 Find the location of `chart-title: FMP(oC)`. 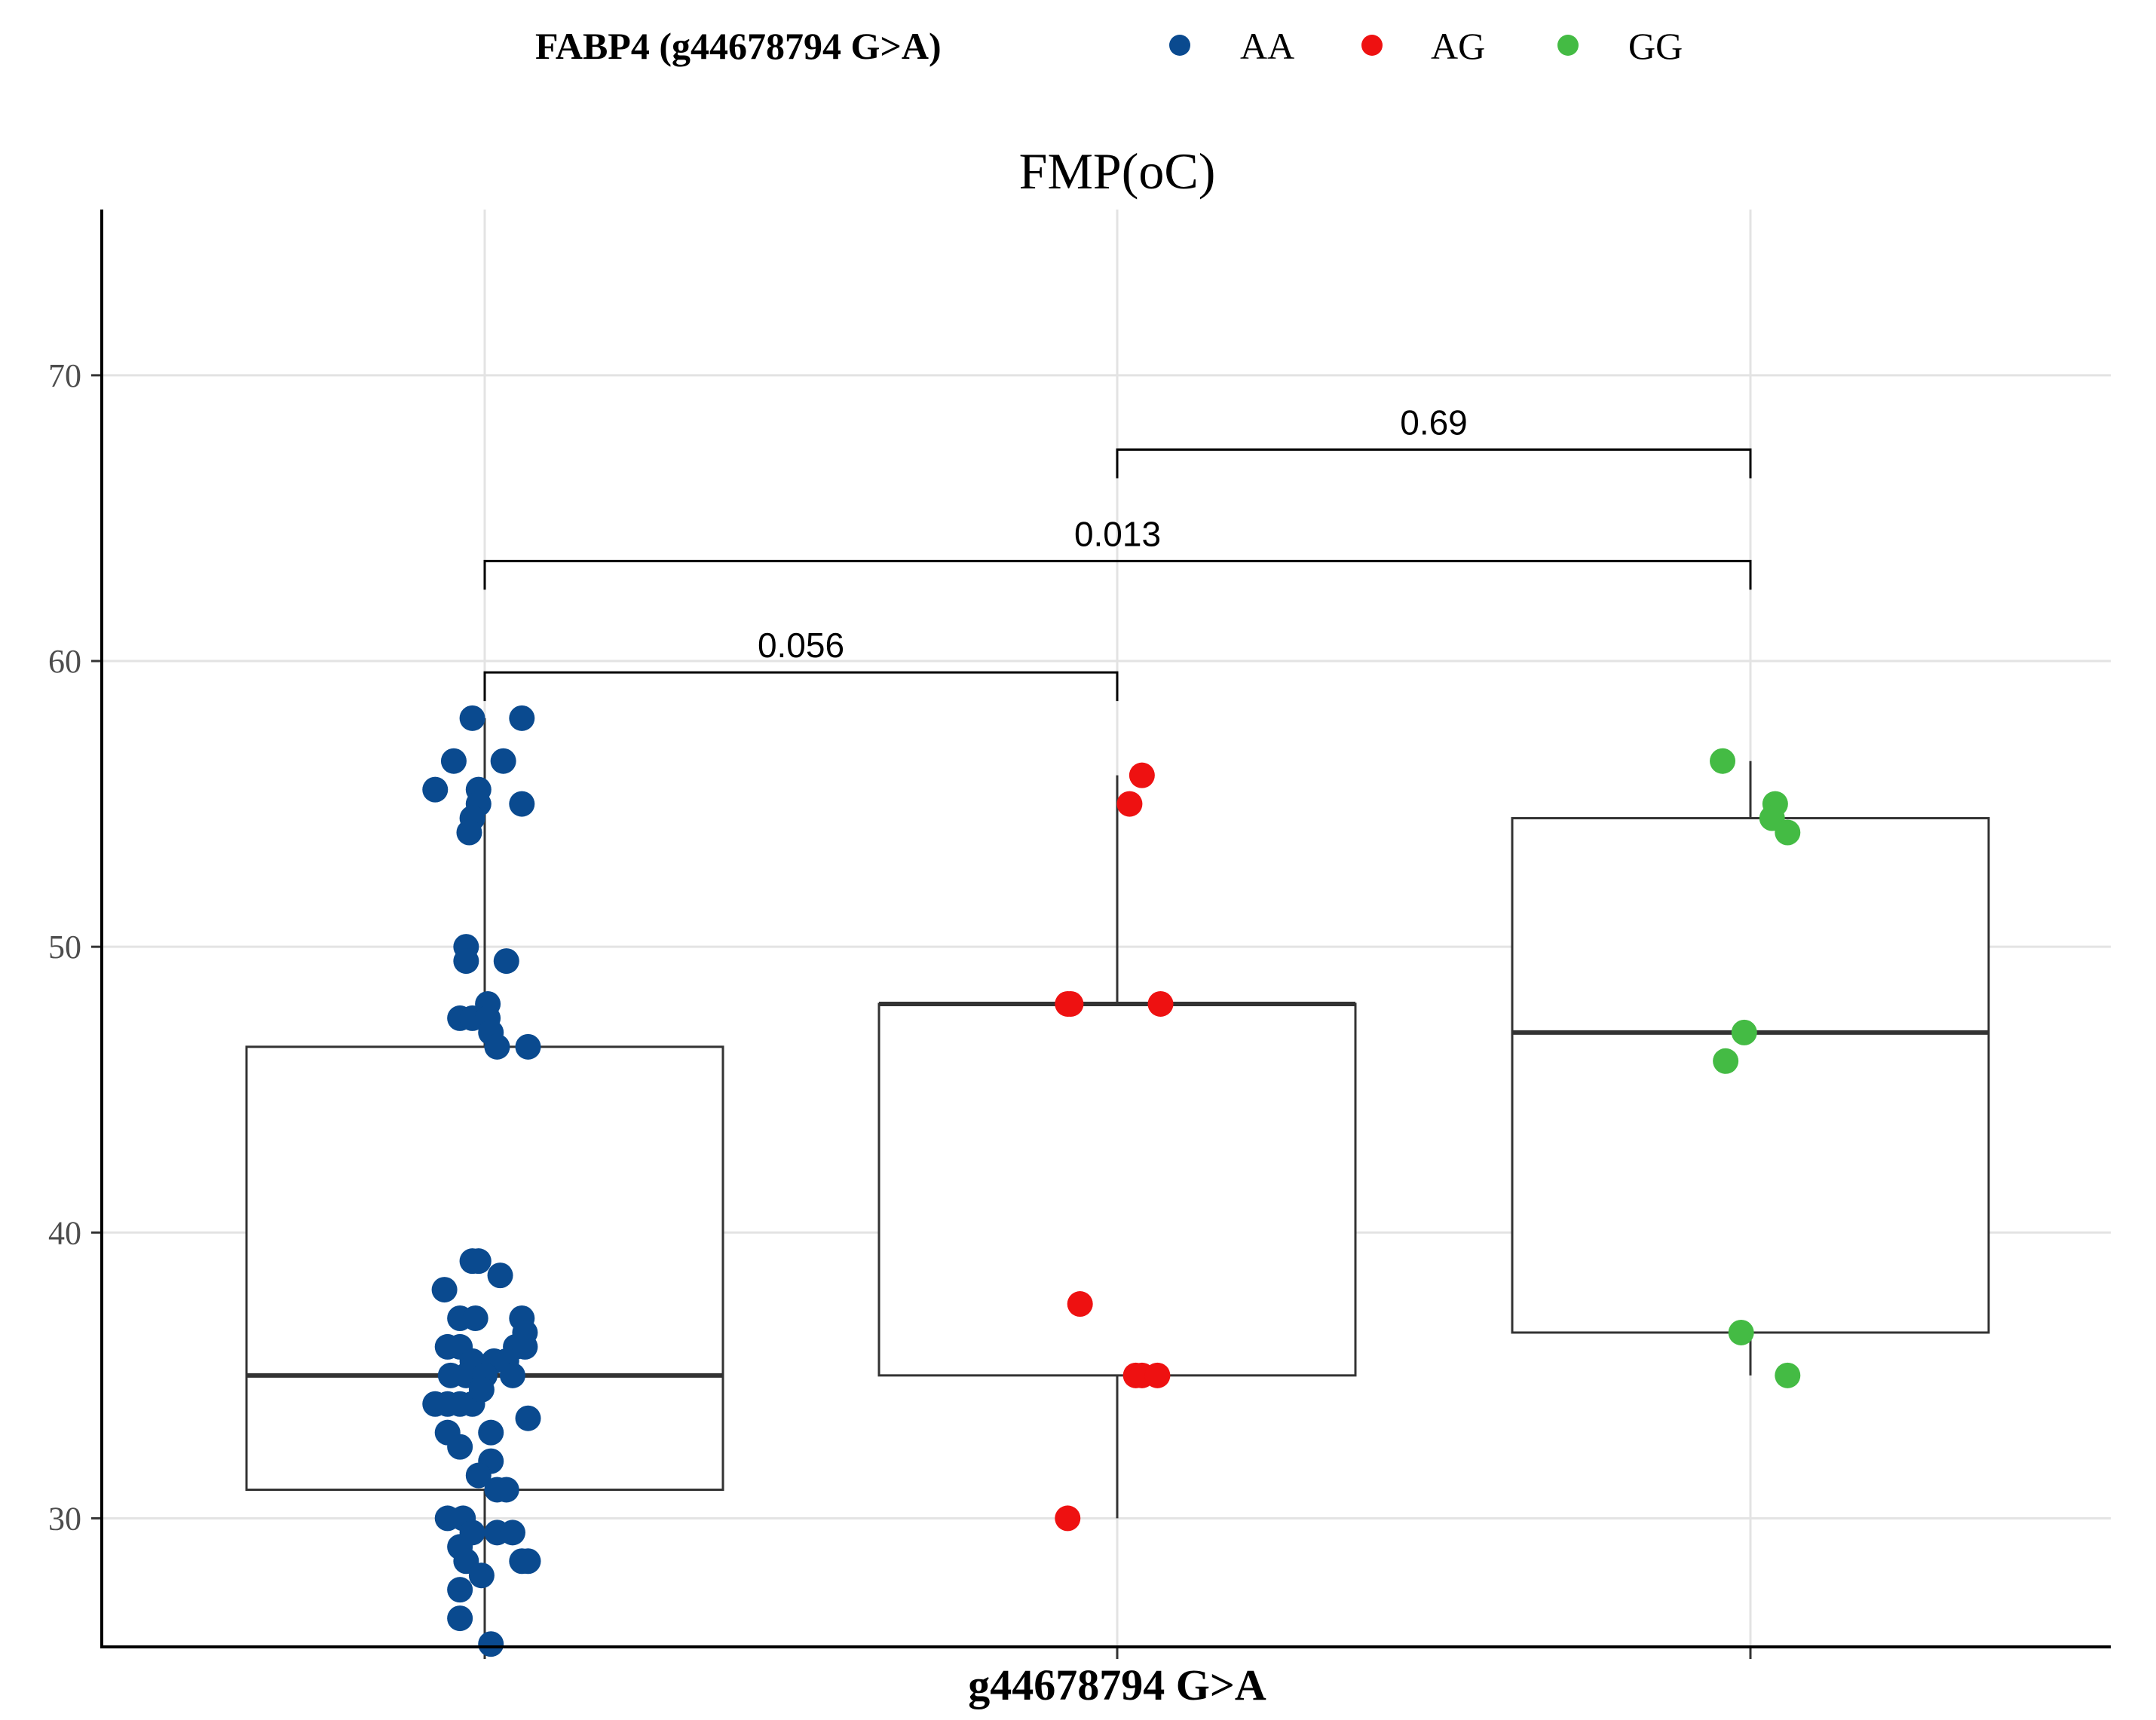

chart-title: FMP(oC) is located at coordinates (1117, 171).